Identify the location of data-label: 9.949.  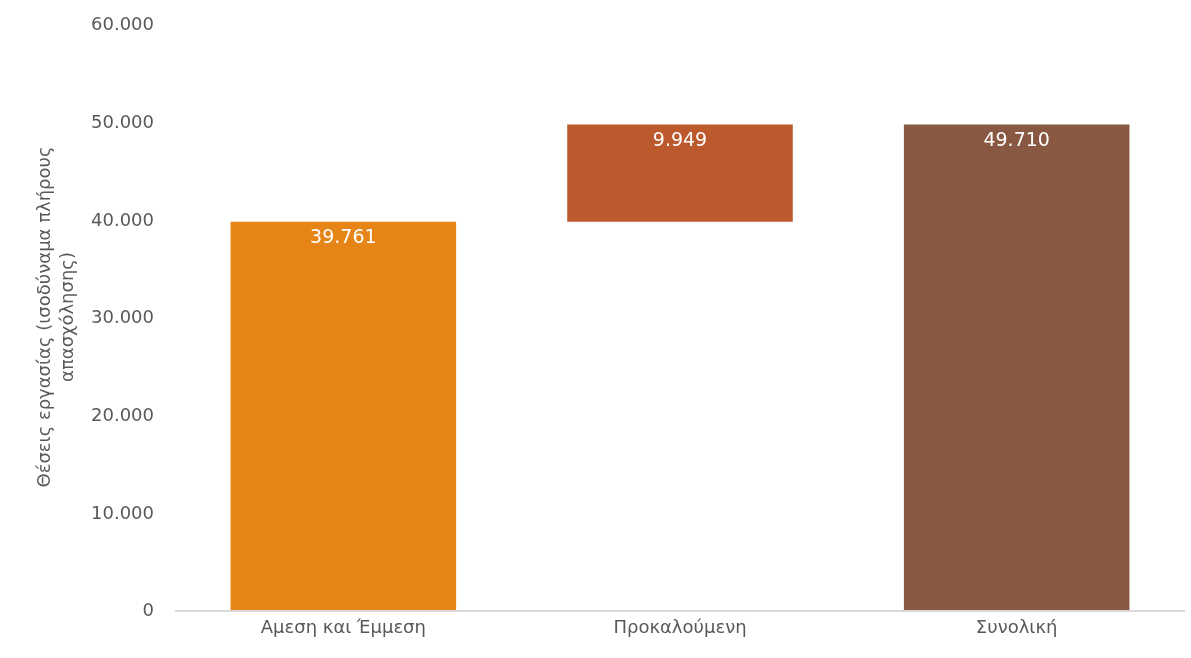
(680, 138).